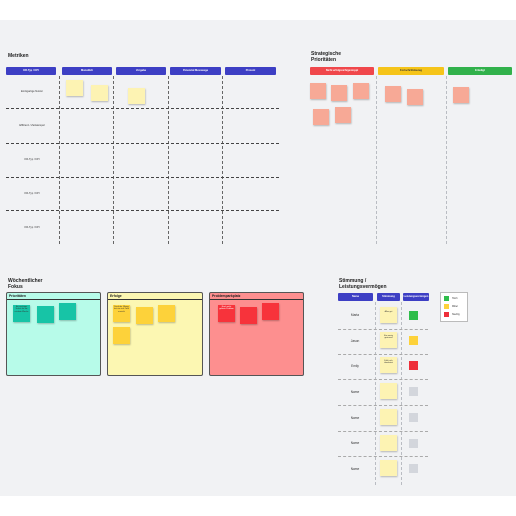 The height and width of the screenshot is (516, 516). I want to click on mood-note: Fühlt sich überlastet, so click(388, 365).